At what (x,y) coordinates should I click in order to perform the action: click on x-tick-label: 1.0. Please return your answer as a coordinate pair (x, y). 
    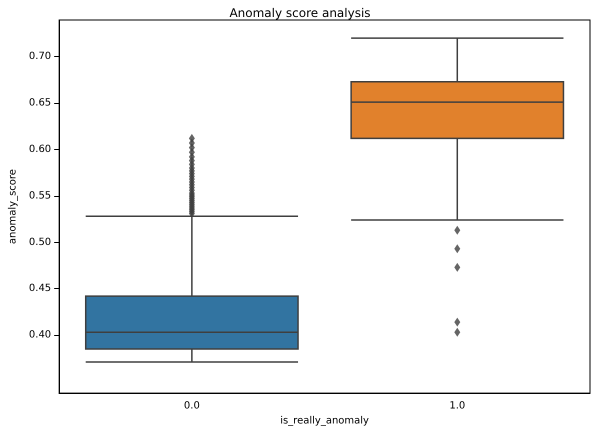
    Looking at the image, I should click on (457, 406).